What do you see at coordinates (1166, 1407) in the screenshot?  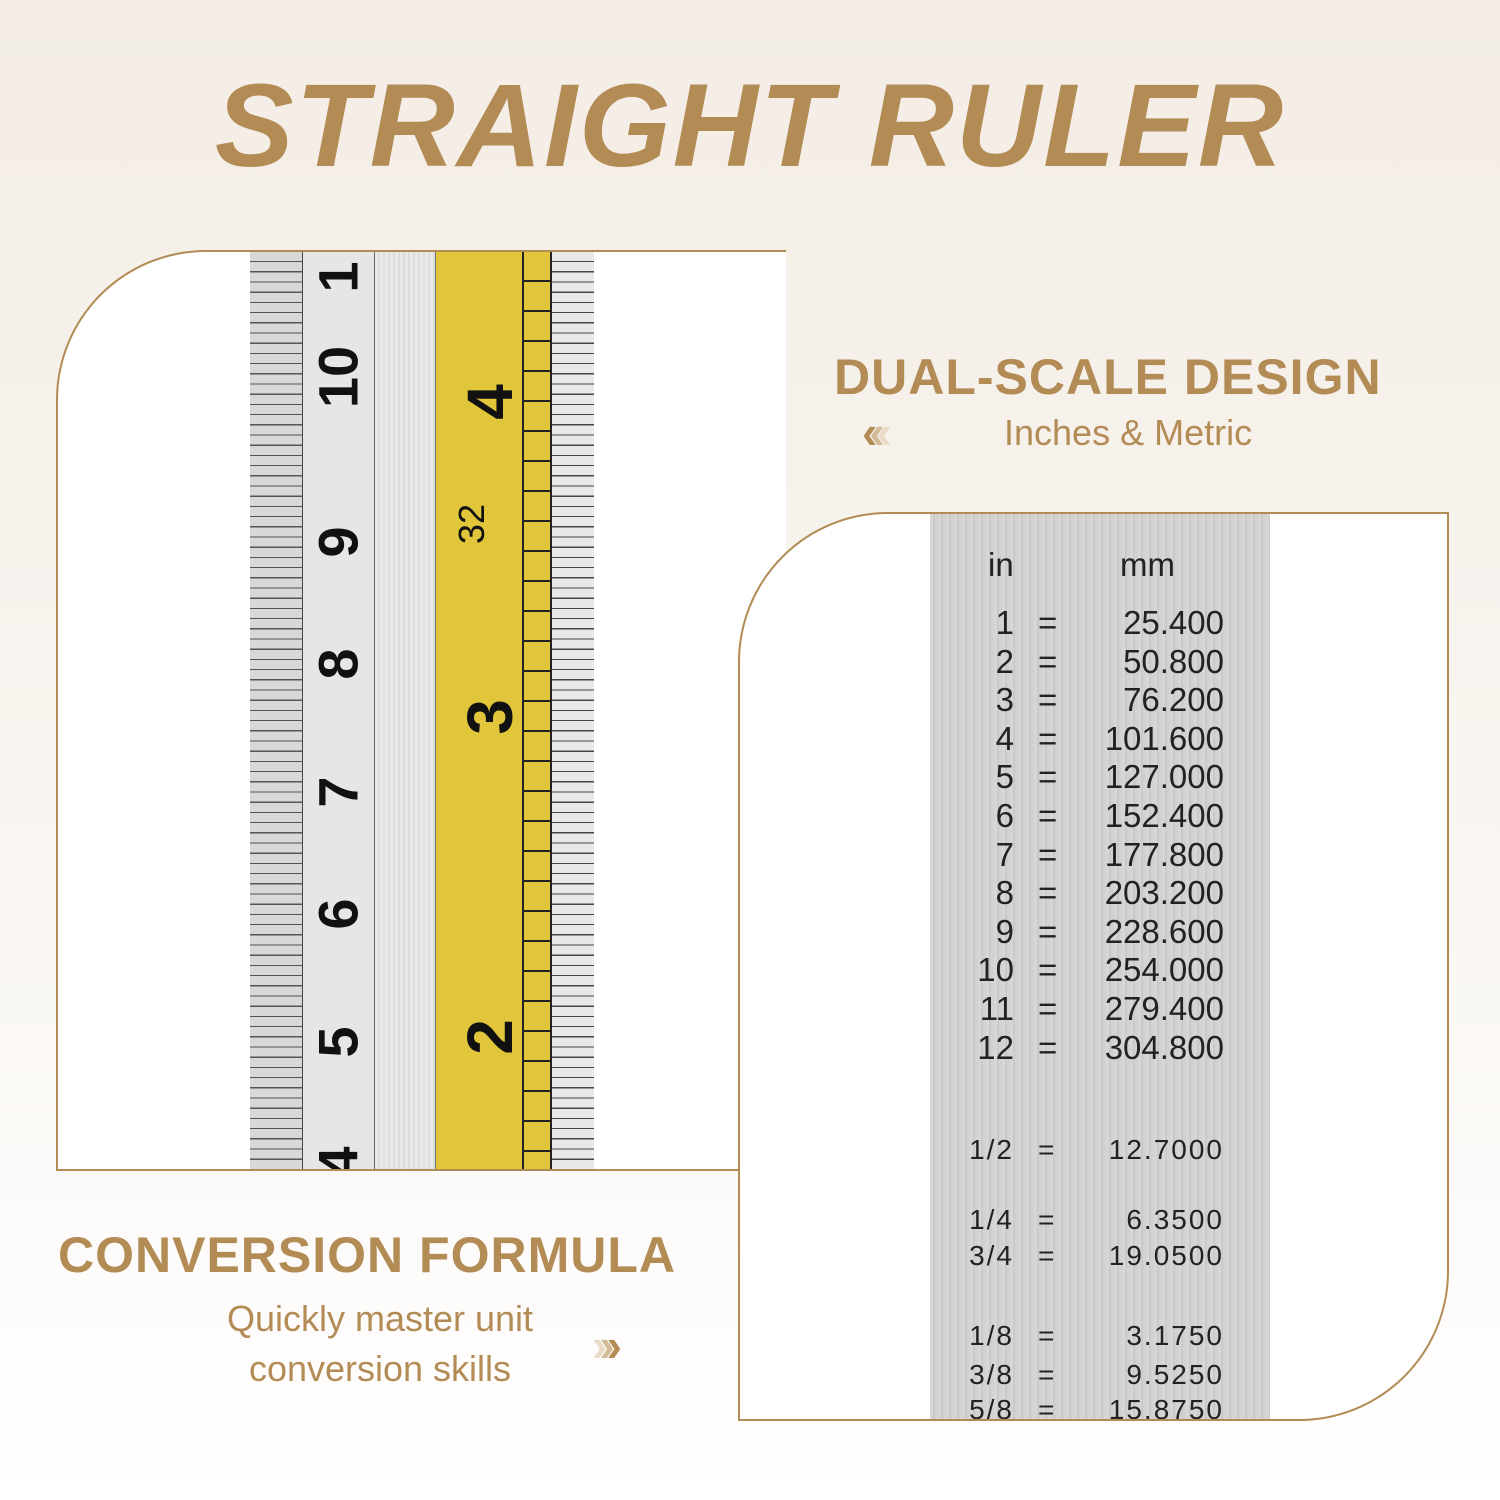 I see `mm-value: 15.8750` at bounding box center [1166, 1407].